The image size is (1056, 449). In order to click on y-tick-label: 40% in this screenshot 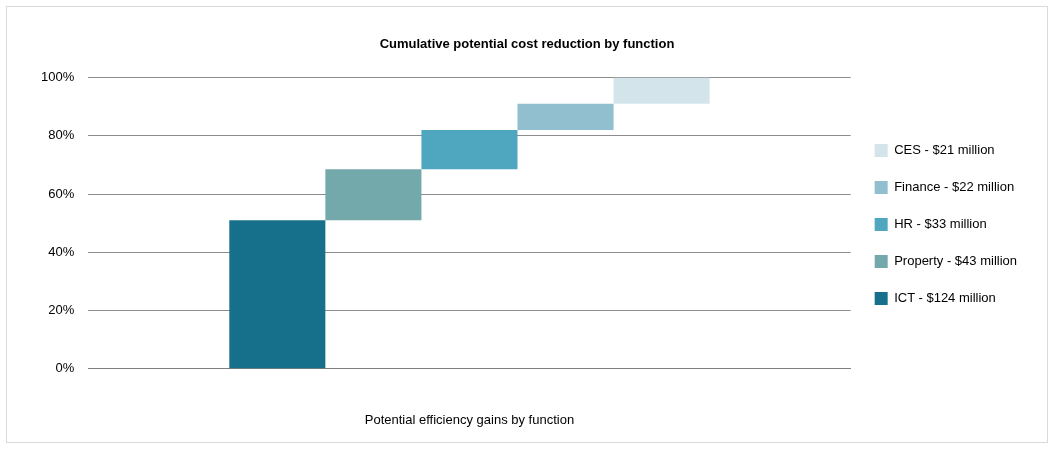, I will do `click(61, 251)`.